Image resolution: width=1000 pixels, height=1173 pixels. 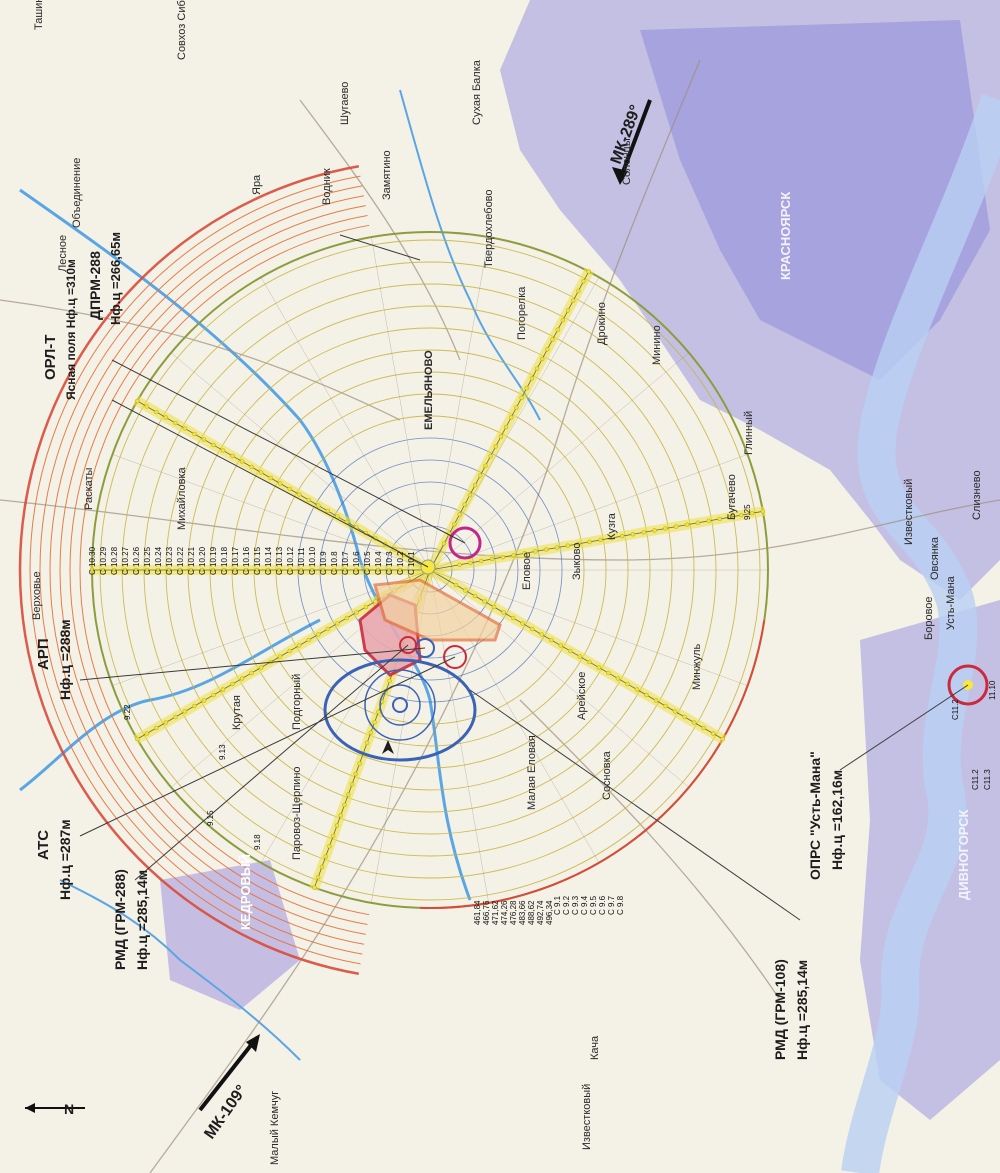 I want to click on route-arrow-head-icon, so click(x=253, y=1043).